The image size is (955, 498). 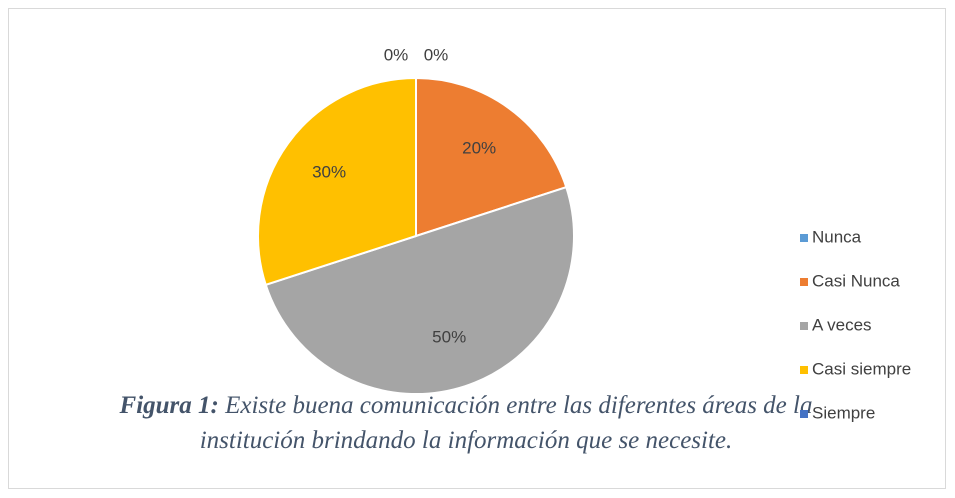 What do you see at coordinates (856, 280) in the screenshot?
I see `legend-label: Casi Nunca` at bounding box center [856, 280].